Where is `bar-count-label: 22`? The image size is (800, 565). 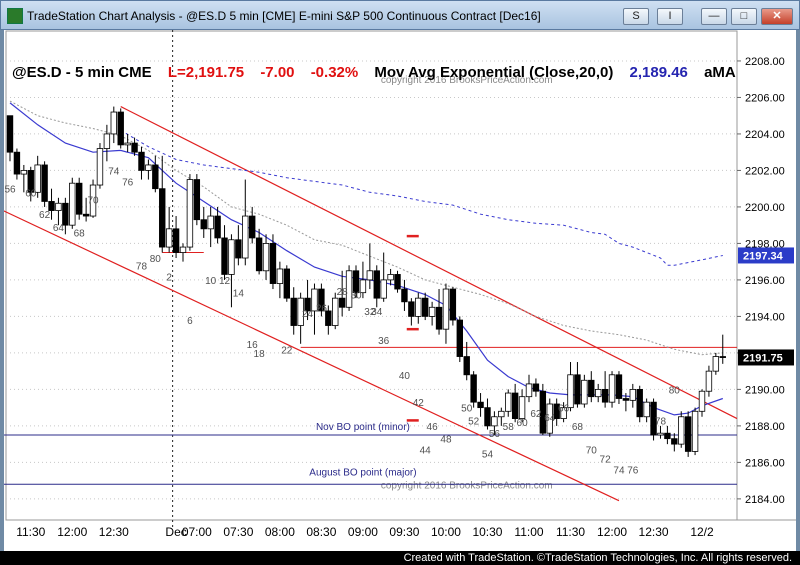
bar-count-label: 22 is located at coordinates (287, 350).